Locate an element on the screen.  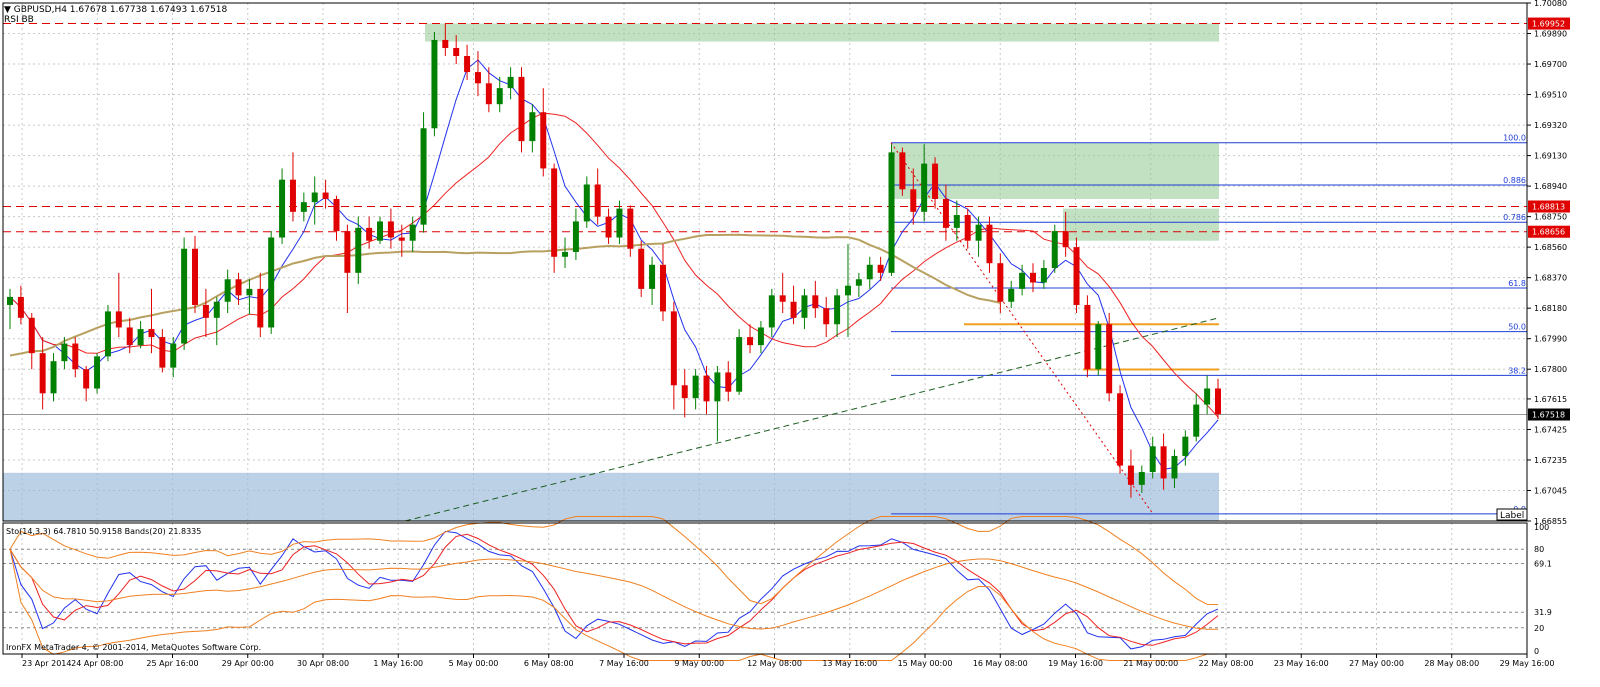
ma-slow-line is located at coordinates (505, 295).